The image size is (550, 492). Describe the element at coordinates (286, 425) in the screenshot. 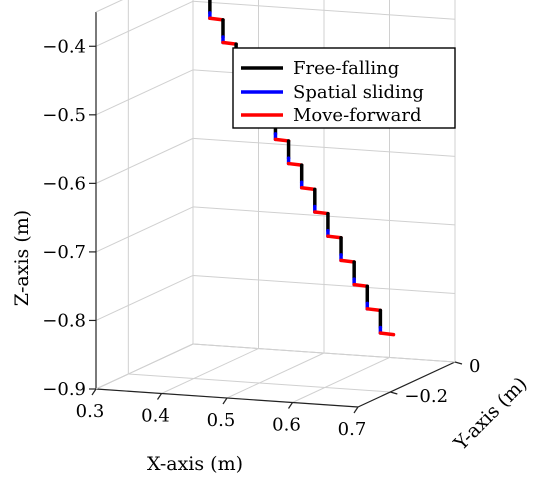

I see `x-tick-label: 0.6` at that location.